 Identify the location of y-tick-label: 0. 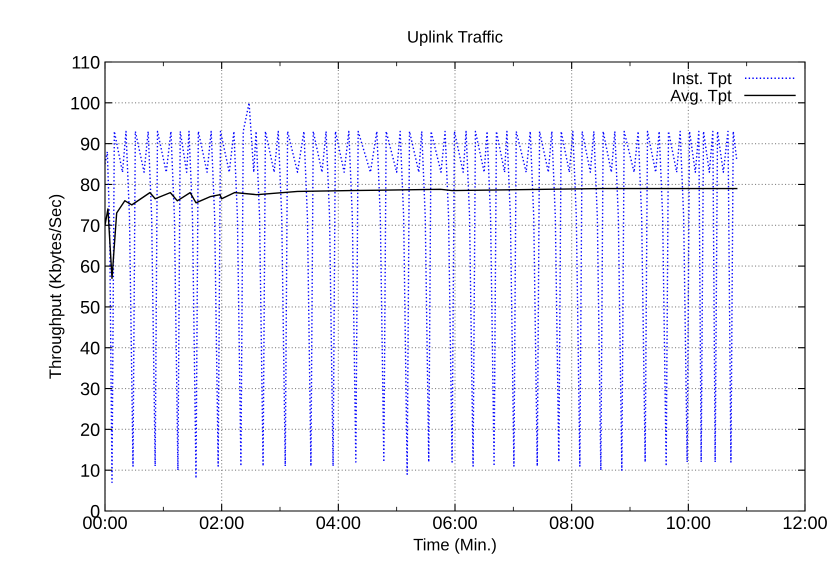
(95, 511).